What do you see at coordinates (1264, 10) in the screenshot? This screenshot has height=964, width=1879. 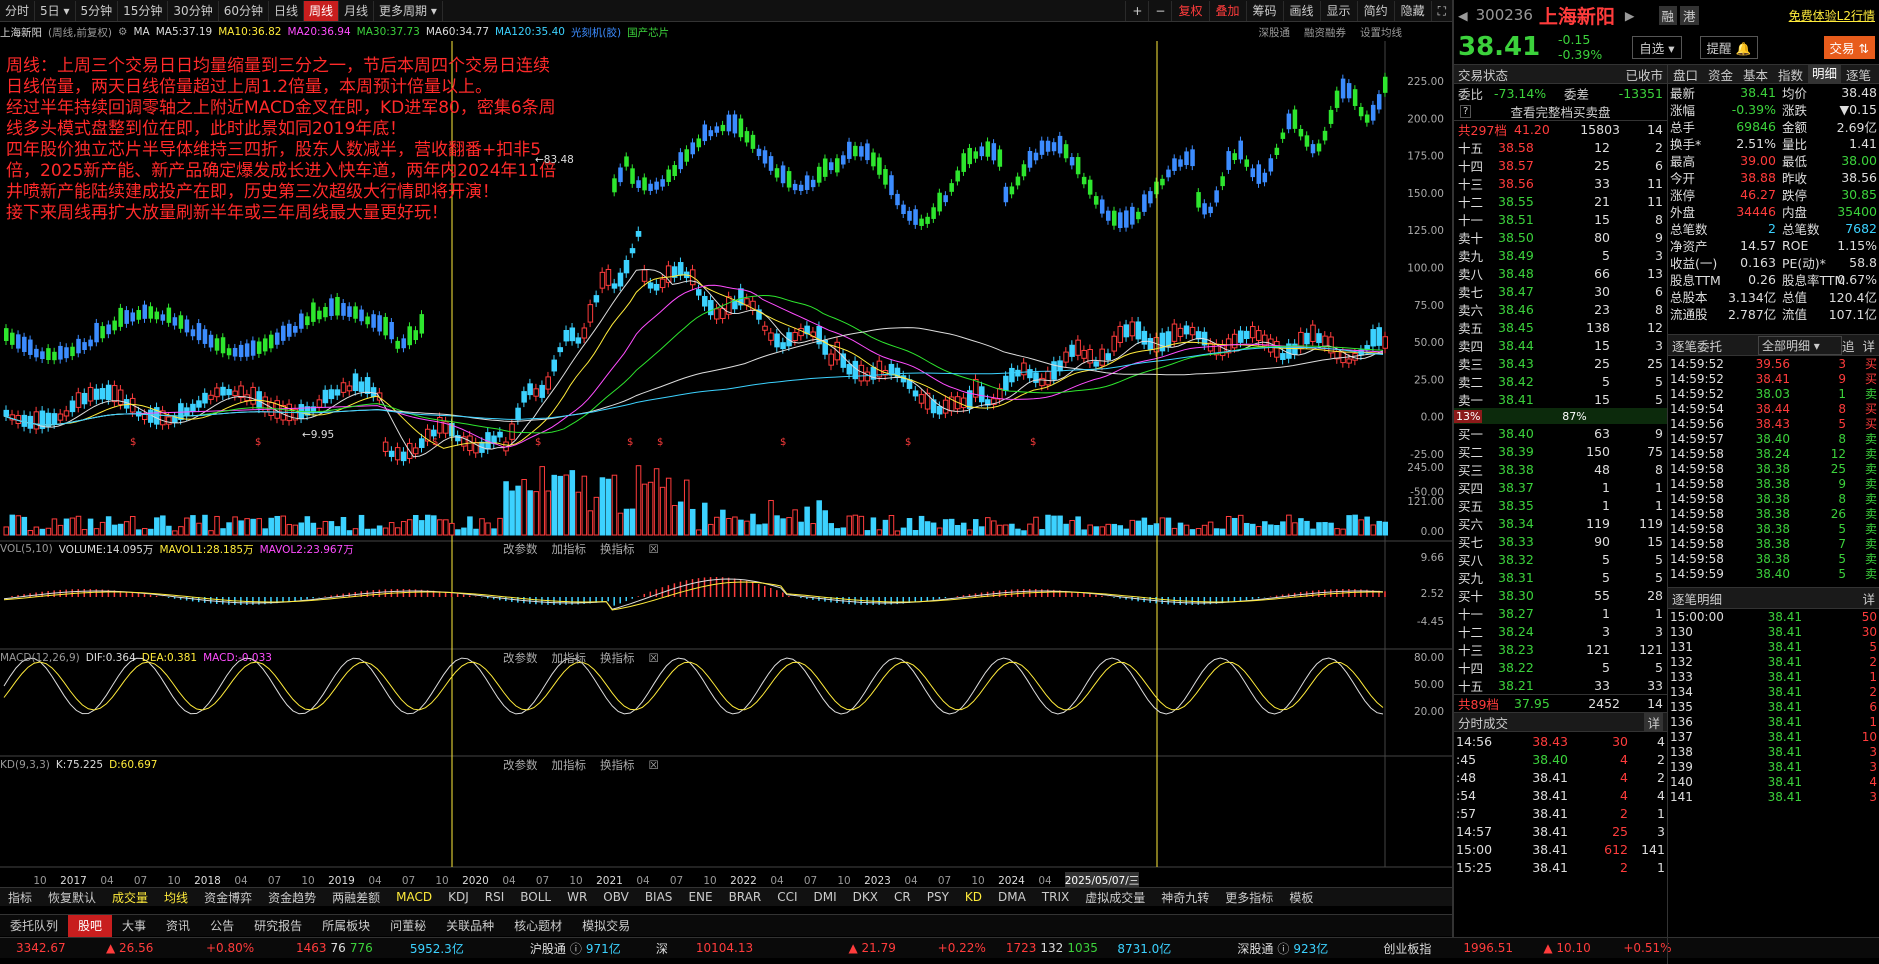 I see `chouma-button: 筹码` at bounding box center [1264, 10].